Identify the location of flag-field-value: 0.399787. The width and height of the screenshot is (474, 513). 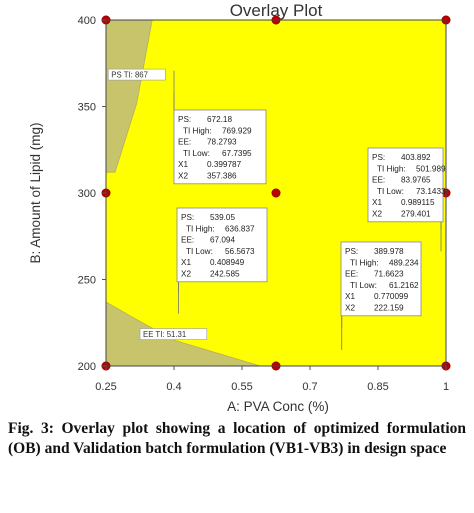
(224, 164).